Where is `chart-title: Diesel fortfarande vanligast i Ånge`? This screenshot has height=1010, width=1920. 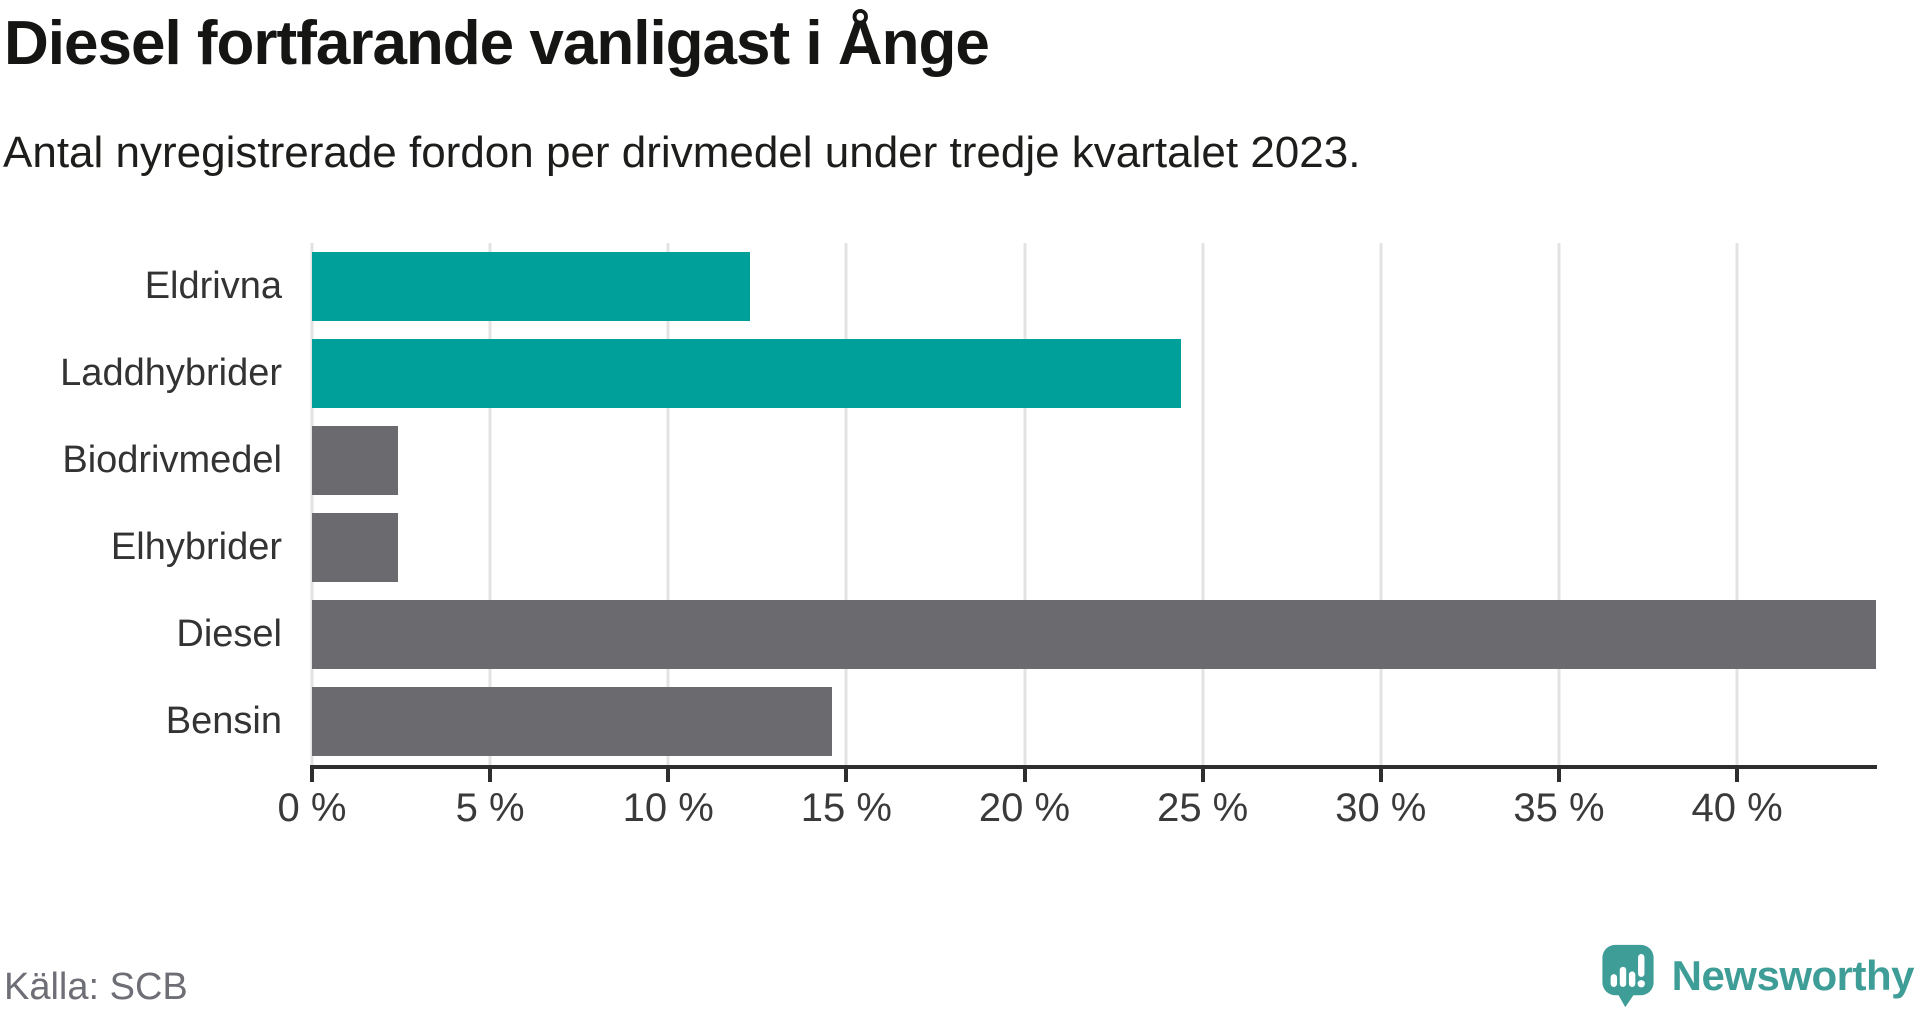
chart-title: Diesel fortfarande vanligast i Ånge is located at coordinates (497, 43).